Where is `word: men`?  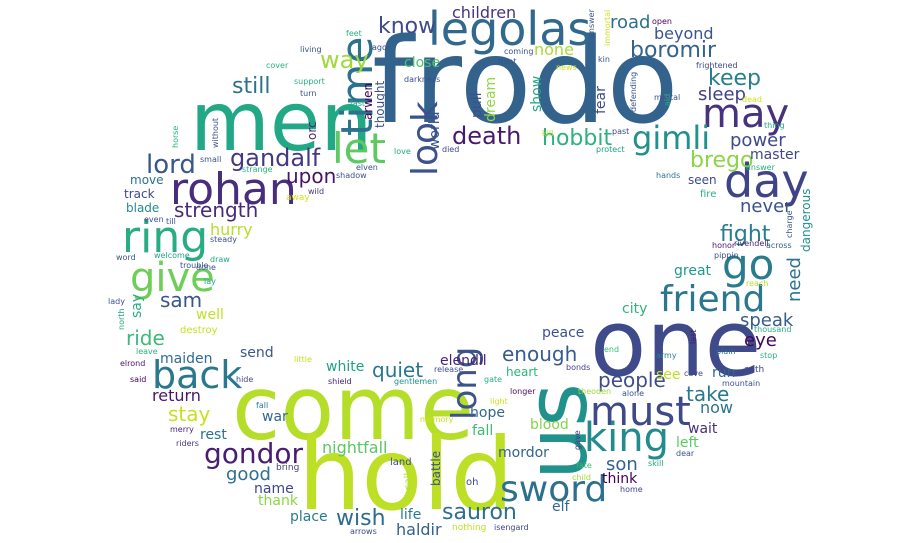
word: men is located at coordinates (281, 122).